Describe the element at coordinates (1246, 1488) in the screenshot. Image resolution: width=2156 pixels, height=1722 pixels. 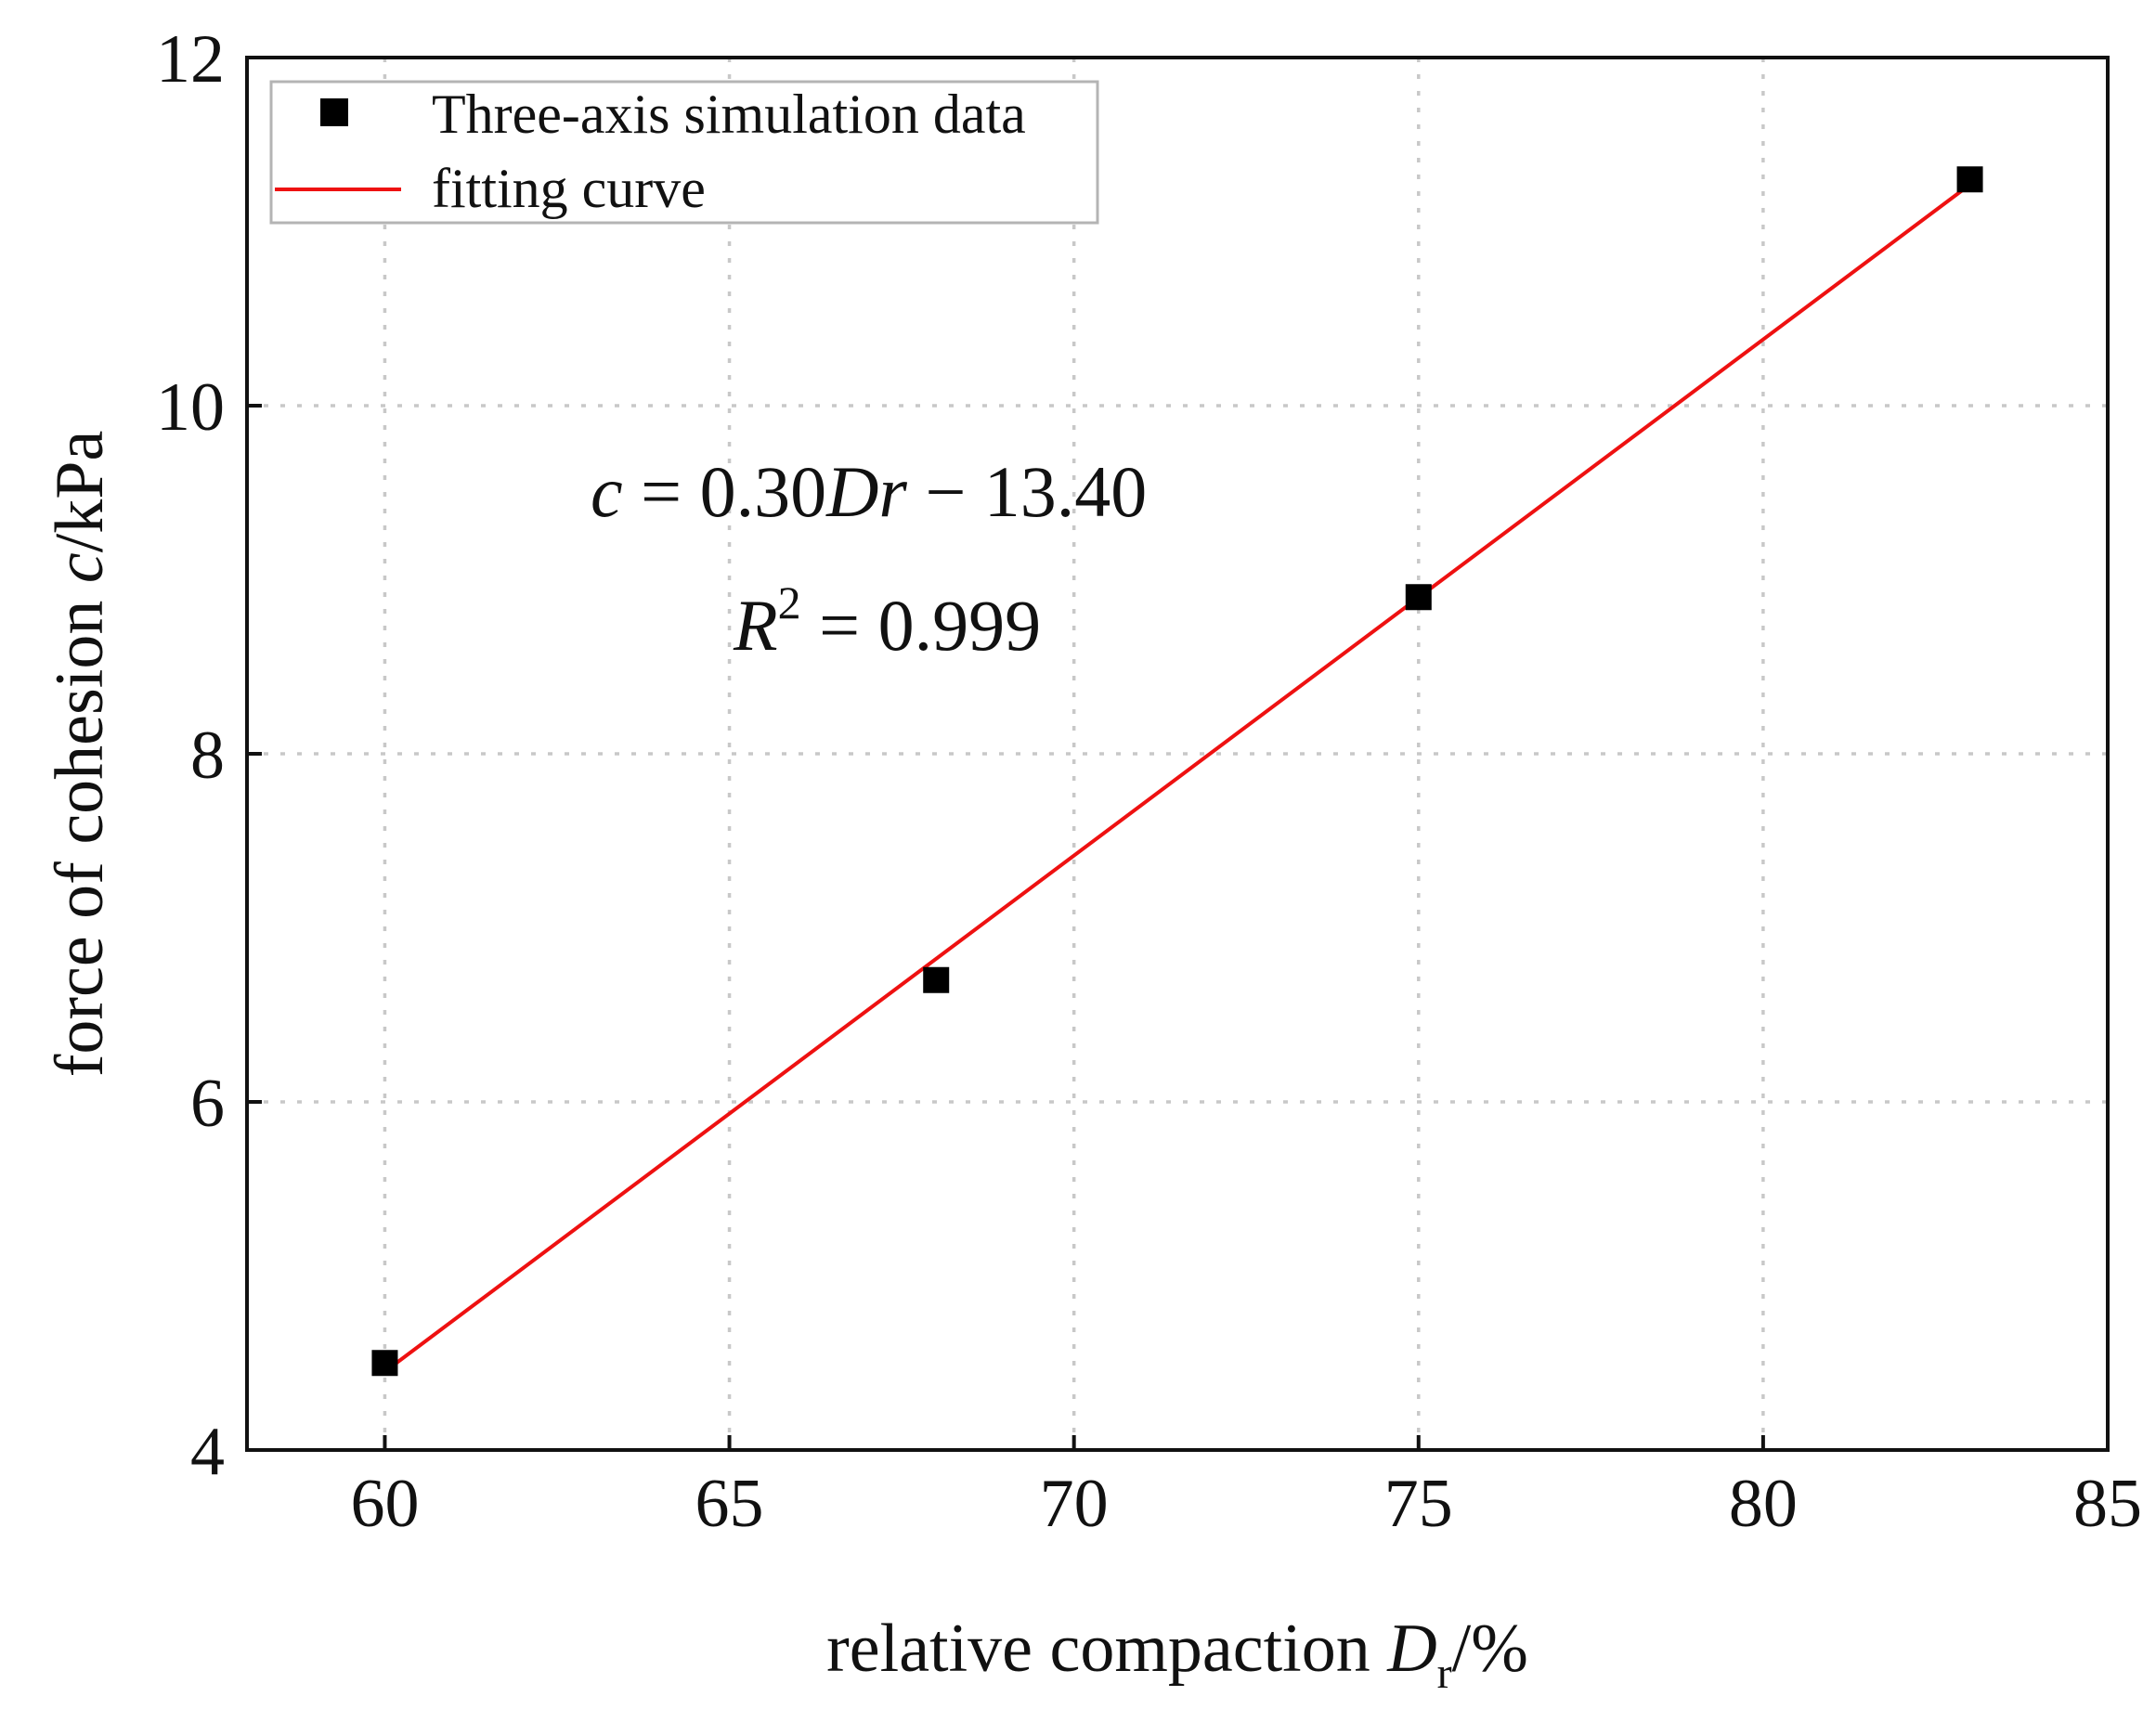
I see `x-axis-ticks: 60 65 70 75 80 85` at that location.